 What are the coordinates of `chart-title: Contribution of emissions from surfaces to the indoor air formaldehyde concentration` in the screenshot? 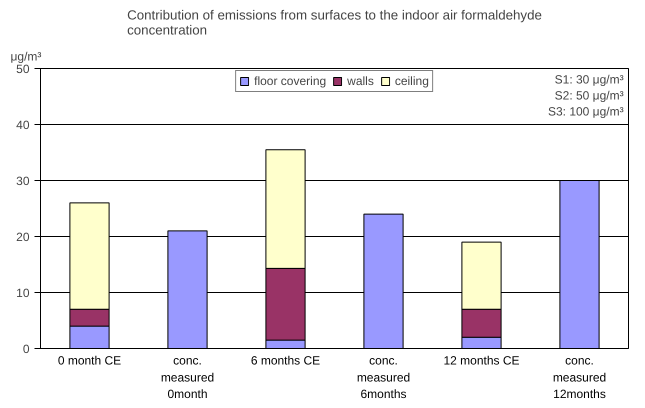 It's located at (334, 23).